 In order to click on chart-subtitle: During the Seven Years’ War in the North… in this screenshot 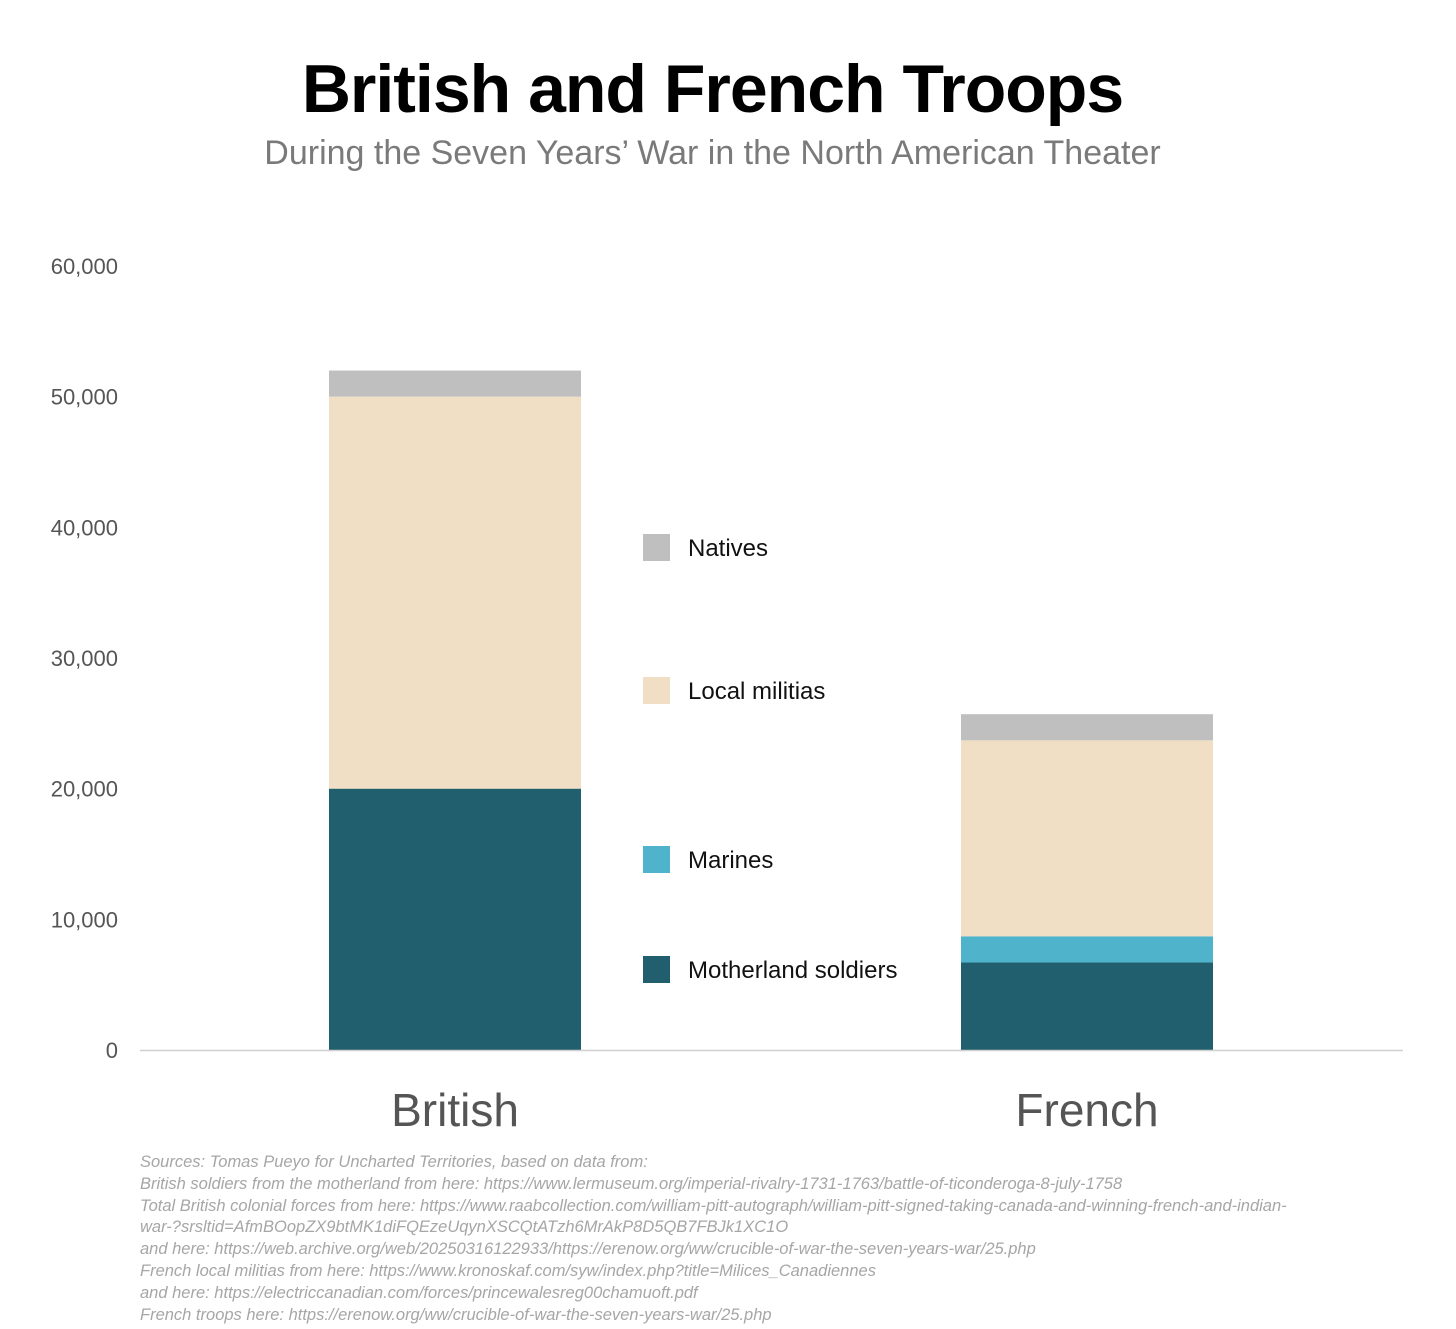, I will do `click(712, 153)`.